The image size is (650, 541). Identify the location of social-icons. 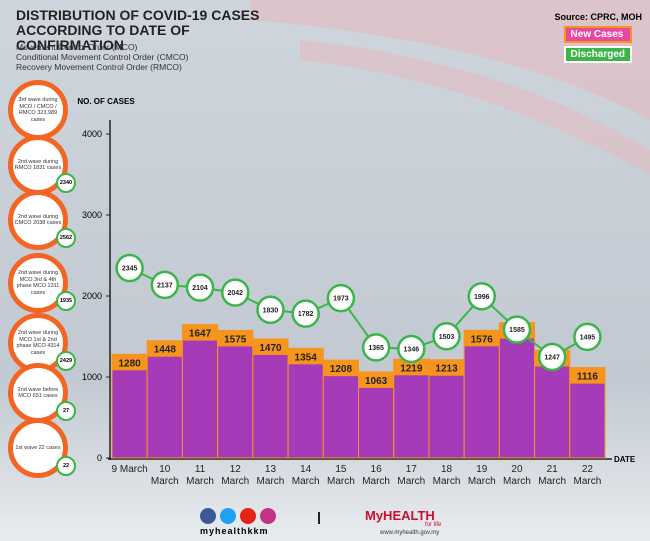
(238, 516).